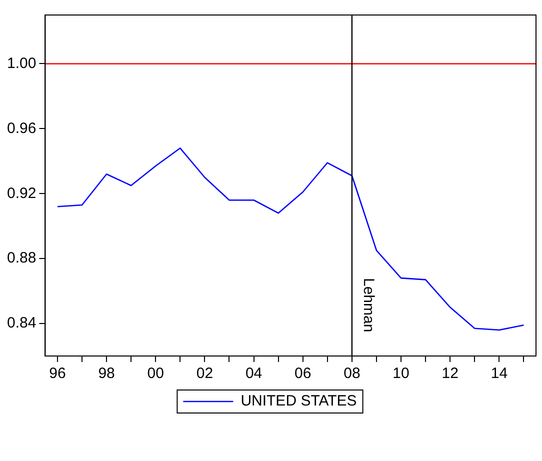  What do you see at coordinates (352, 373) in the screenshot?
I see `x-tick-label: 08` at bounding box center [352, 373].